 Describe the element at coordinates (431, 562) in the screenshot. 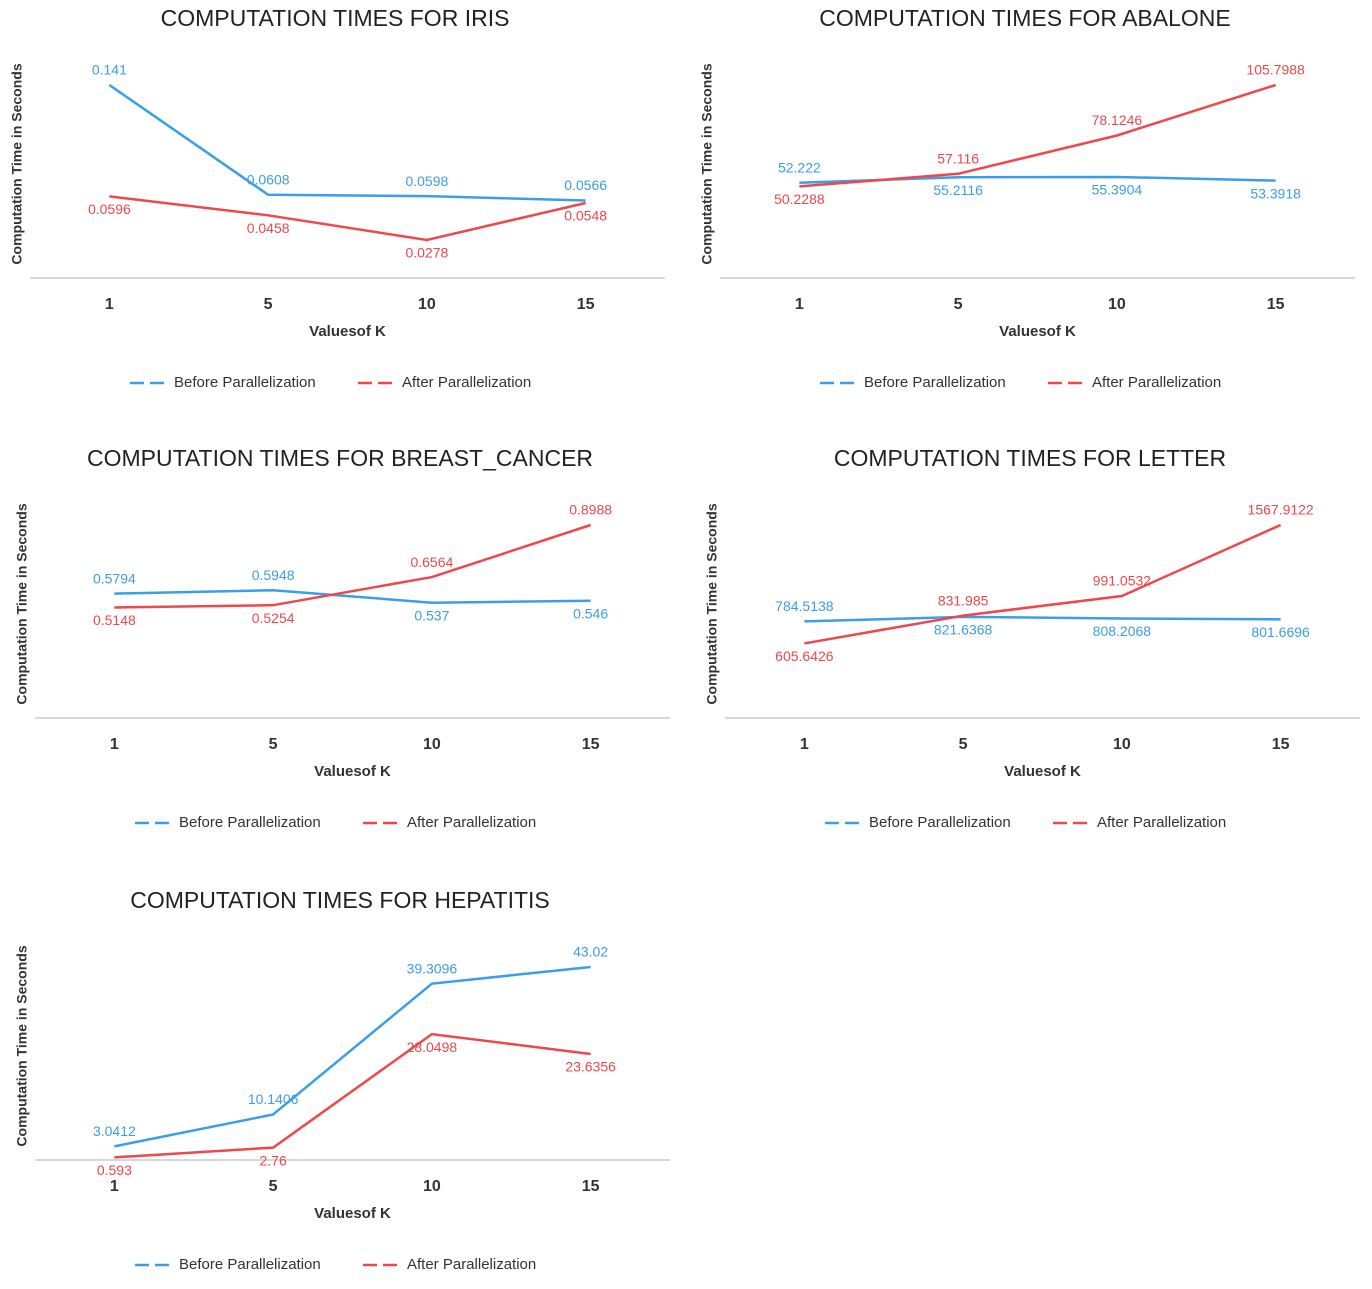

I see `data-label: 0.6564` at that location.